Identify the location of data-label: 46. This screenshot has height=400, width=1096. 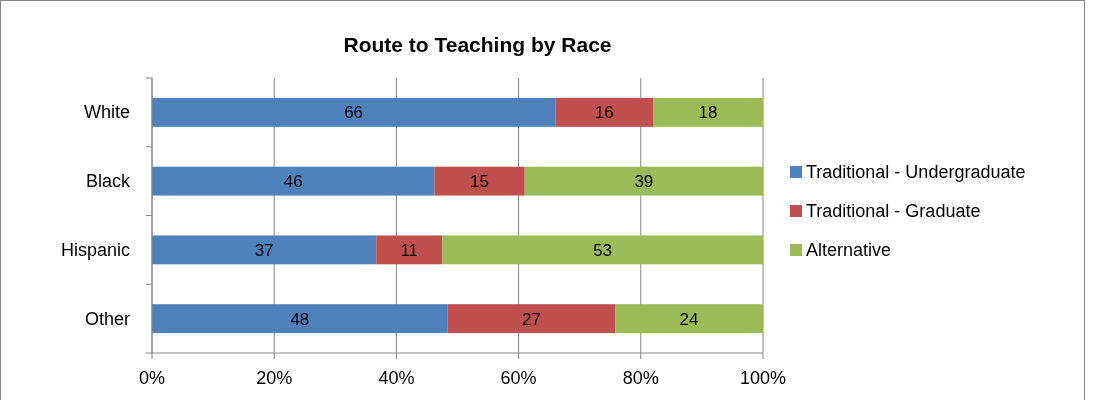
(293, 182).